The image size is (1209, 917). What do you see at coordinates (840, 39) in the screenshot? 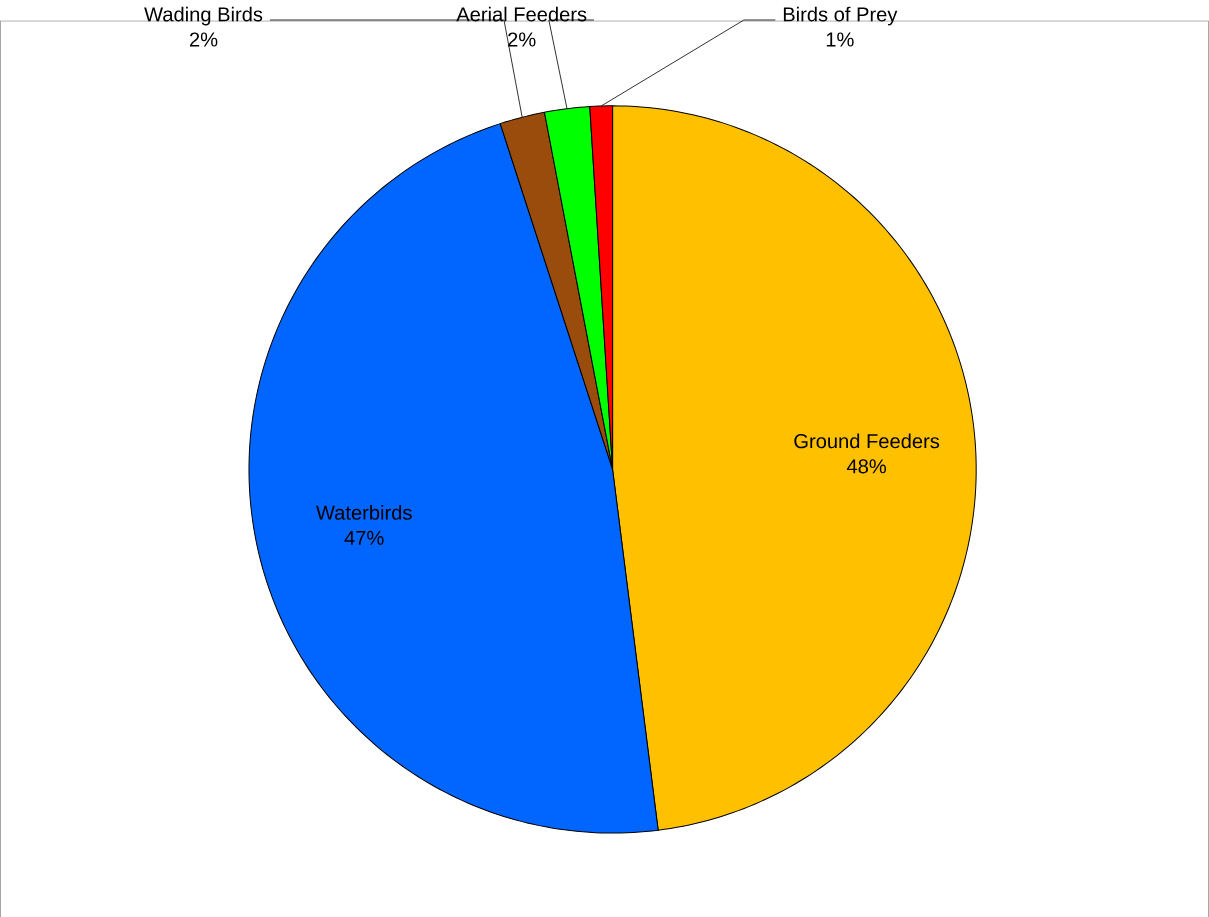
I see `data-label: 1%` at bounding box center [840, 39].